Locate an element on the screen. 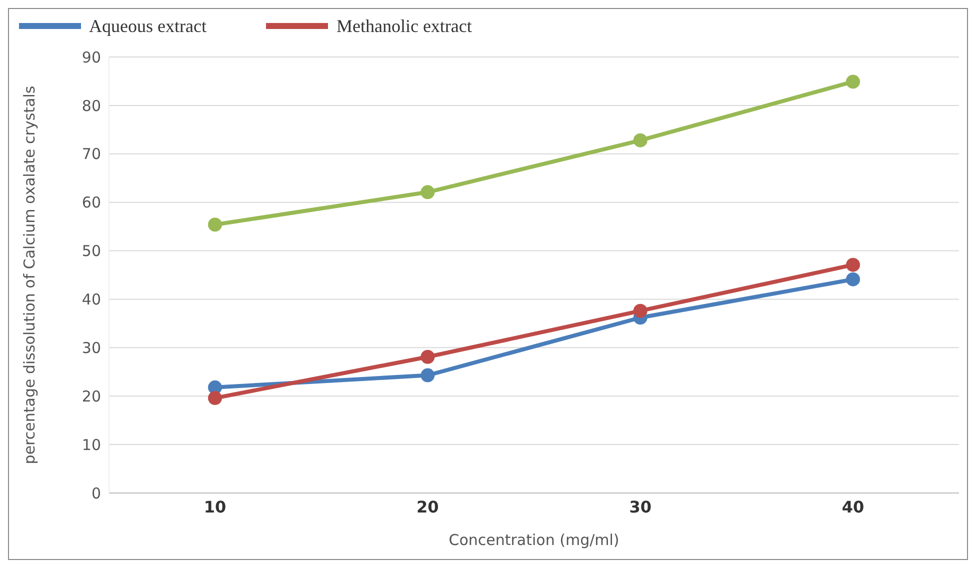 The width and height of the screenshot is (972, 565). y-tick-label: 70 is located at coordinates (91, 154).